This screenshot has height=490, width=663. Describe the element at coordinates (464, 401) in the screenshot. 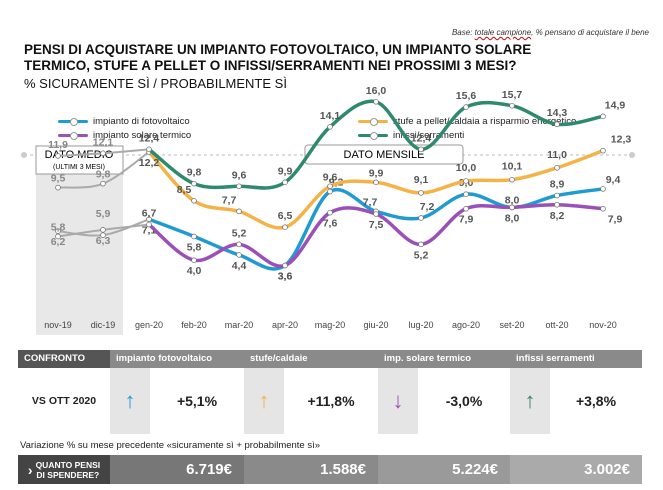

I see `change-solare: -3,0%` at that location.